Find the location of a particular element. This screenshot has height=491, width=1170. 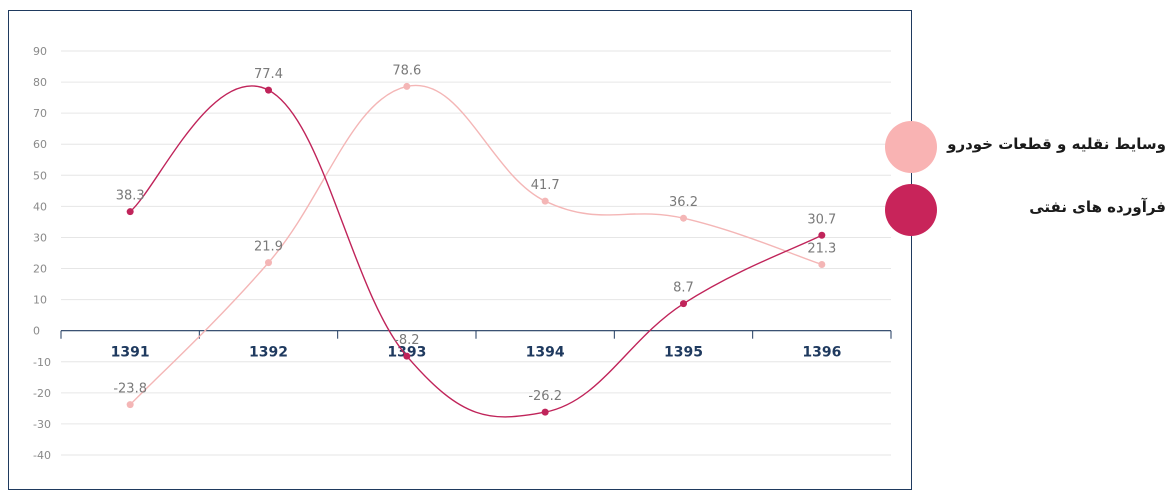

data-label: 8.7 is located at coordinates (683, 288).